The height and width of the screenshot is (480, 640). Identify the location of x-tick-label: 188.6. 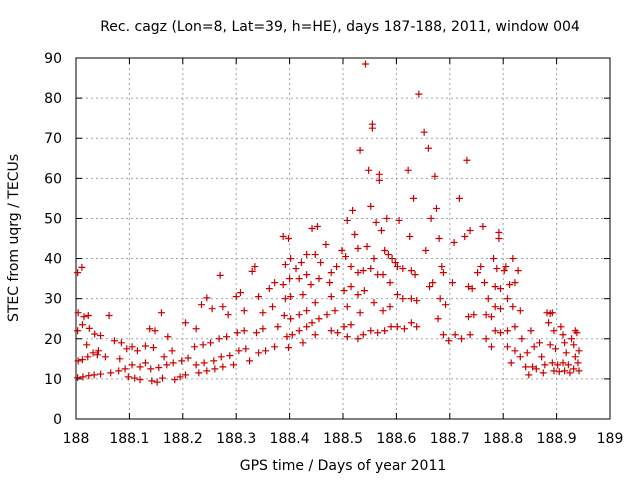
(396, 439).